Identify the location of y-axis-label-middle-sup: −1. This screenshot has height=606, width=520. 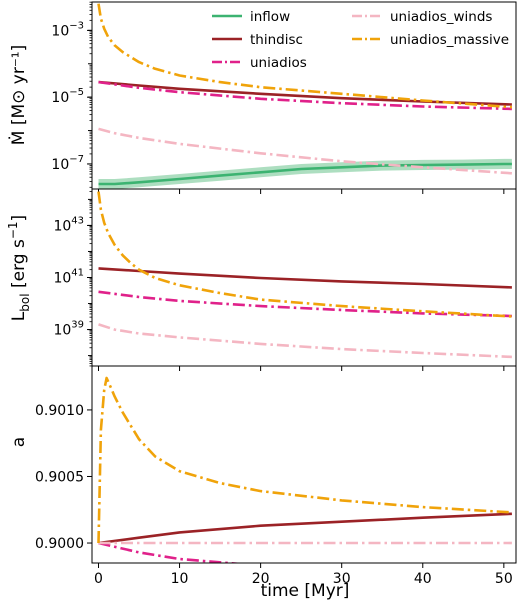
(13, 230).